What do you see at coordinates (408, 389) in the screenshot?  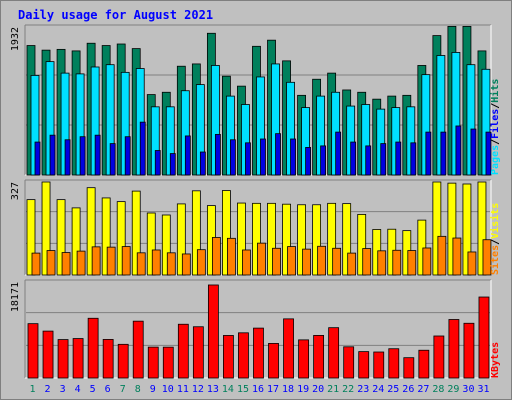 I see `day-label: 26` at bounding box center [408, 389].